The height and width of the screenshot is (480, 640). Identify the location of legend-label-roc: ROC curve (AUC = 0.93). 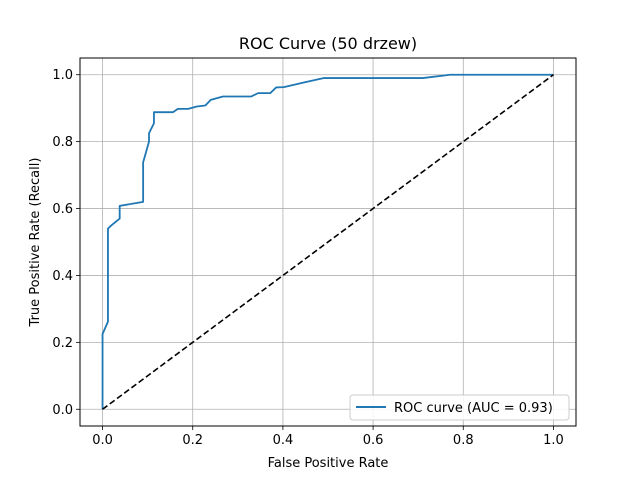
(473, 408).